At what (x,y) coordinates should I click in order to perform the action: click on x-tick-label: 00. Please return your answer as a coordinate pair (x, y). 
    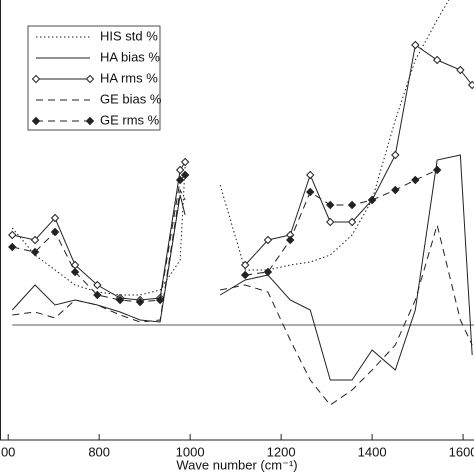
    Looking at the image, I should click on (8, 451).